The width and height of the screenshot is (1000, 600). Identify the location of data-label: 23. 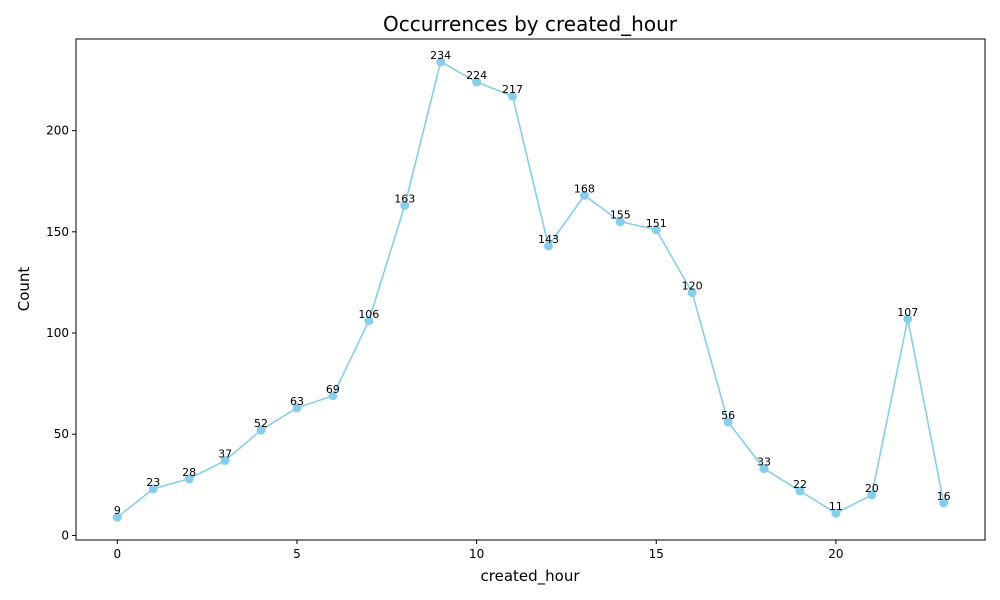
(153, 482).